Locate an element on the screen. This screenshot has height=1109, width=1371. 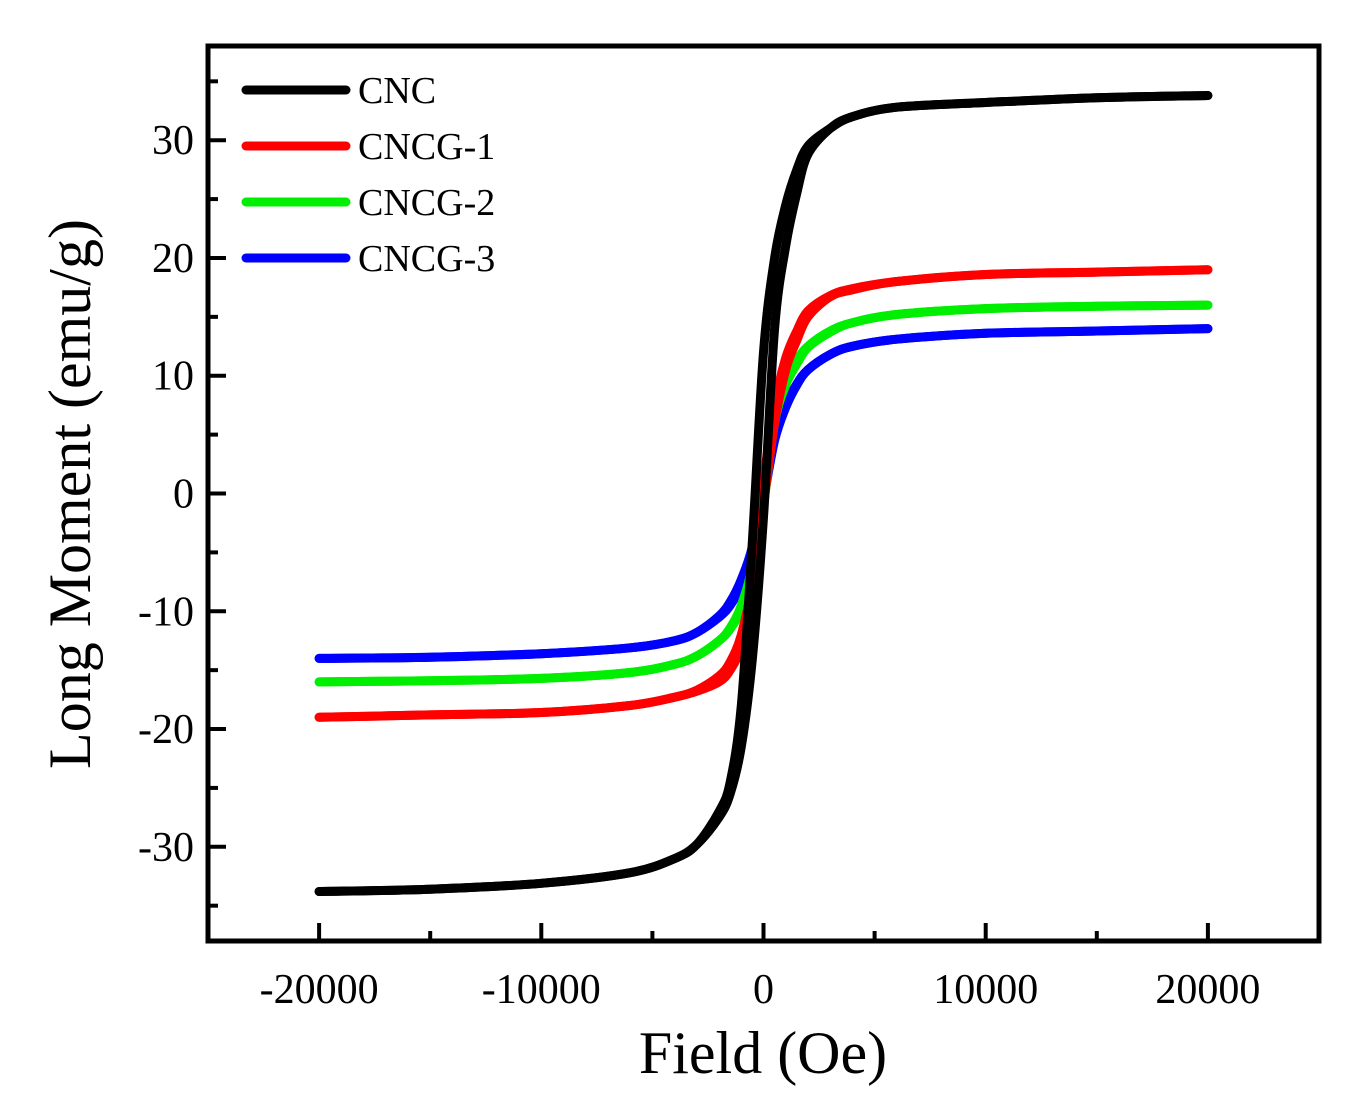
y-tick-label: 30 is located at coordinates (173, 141).